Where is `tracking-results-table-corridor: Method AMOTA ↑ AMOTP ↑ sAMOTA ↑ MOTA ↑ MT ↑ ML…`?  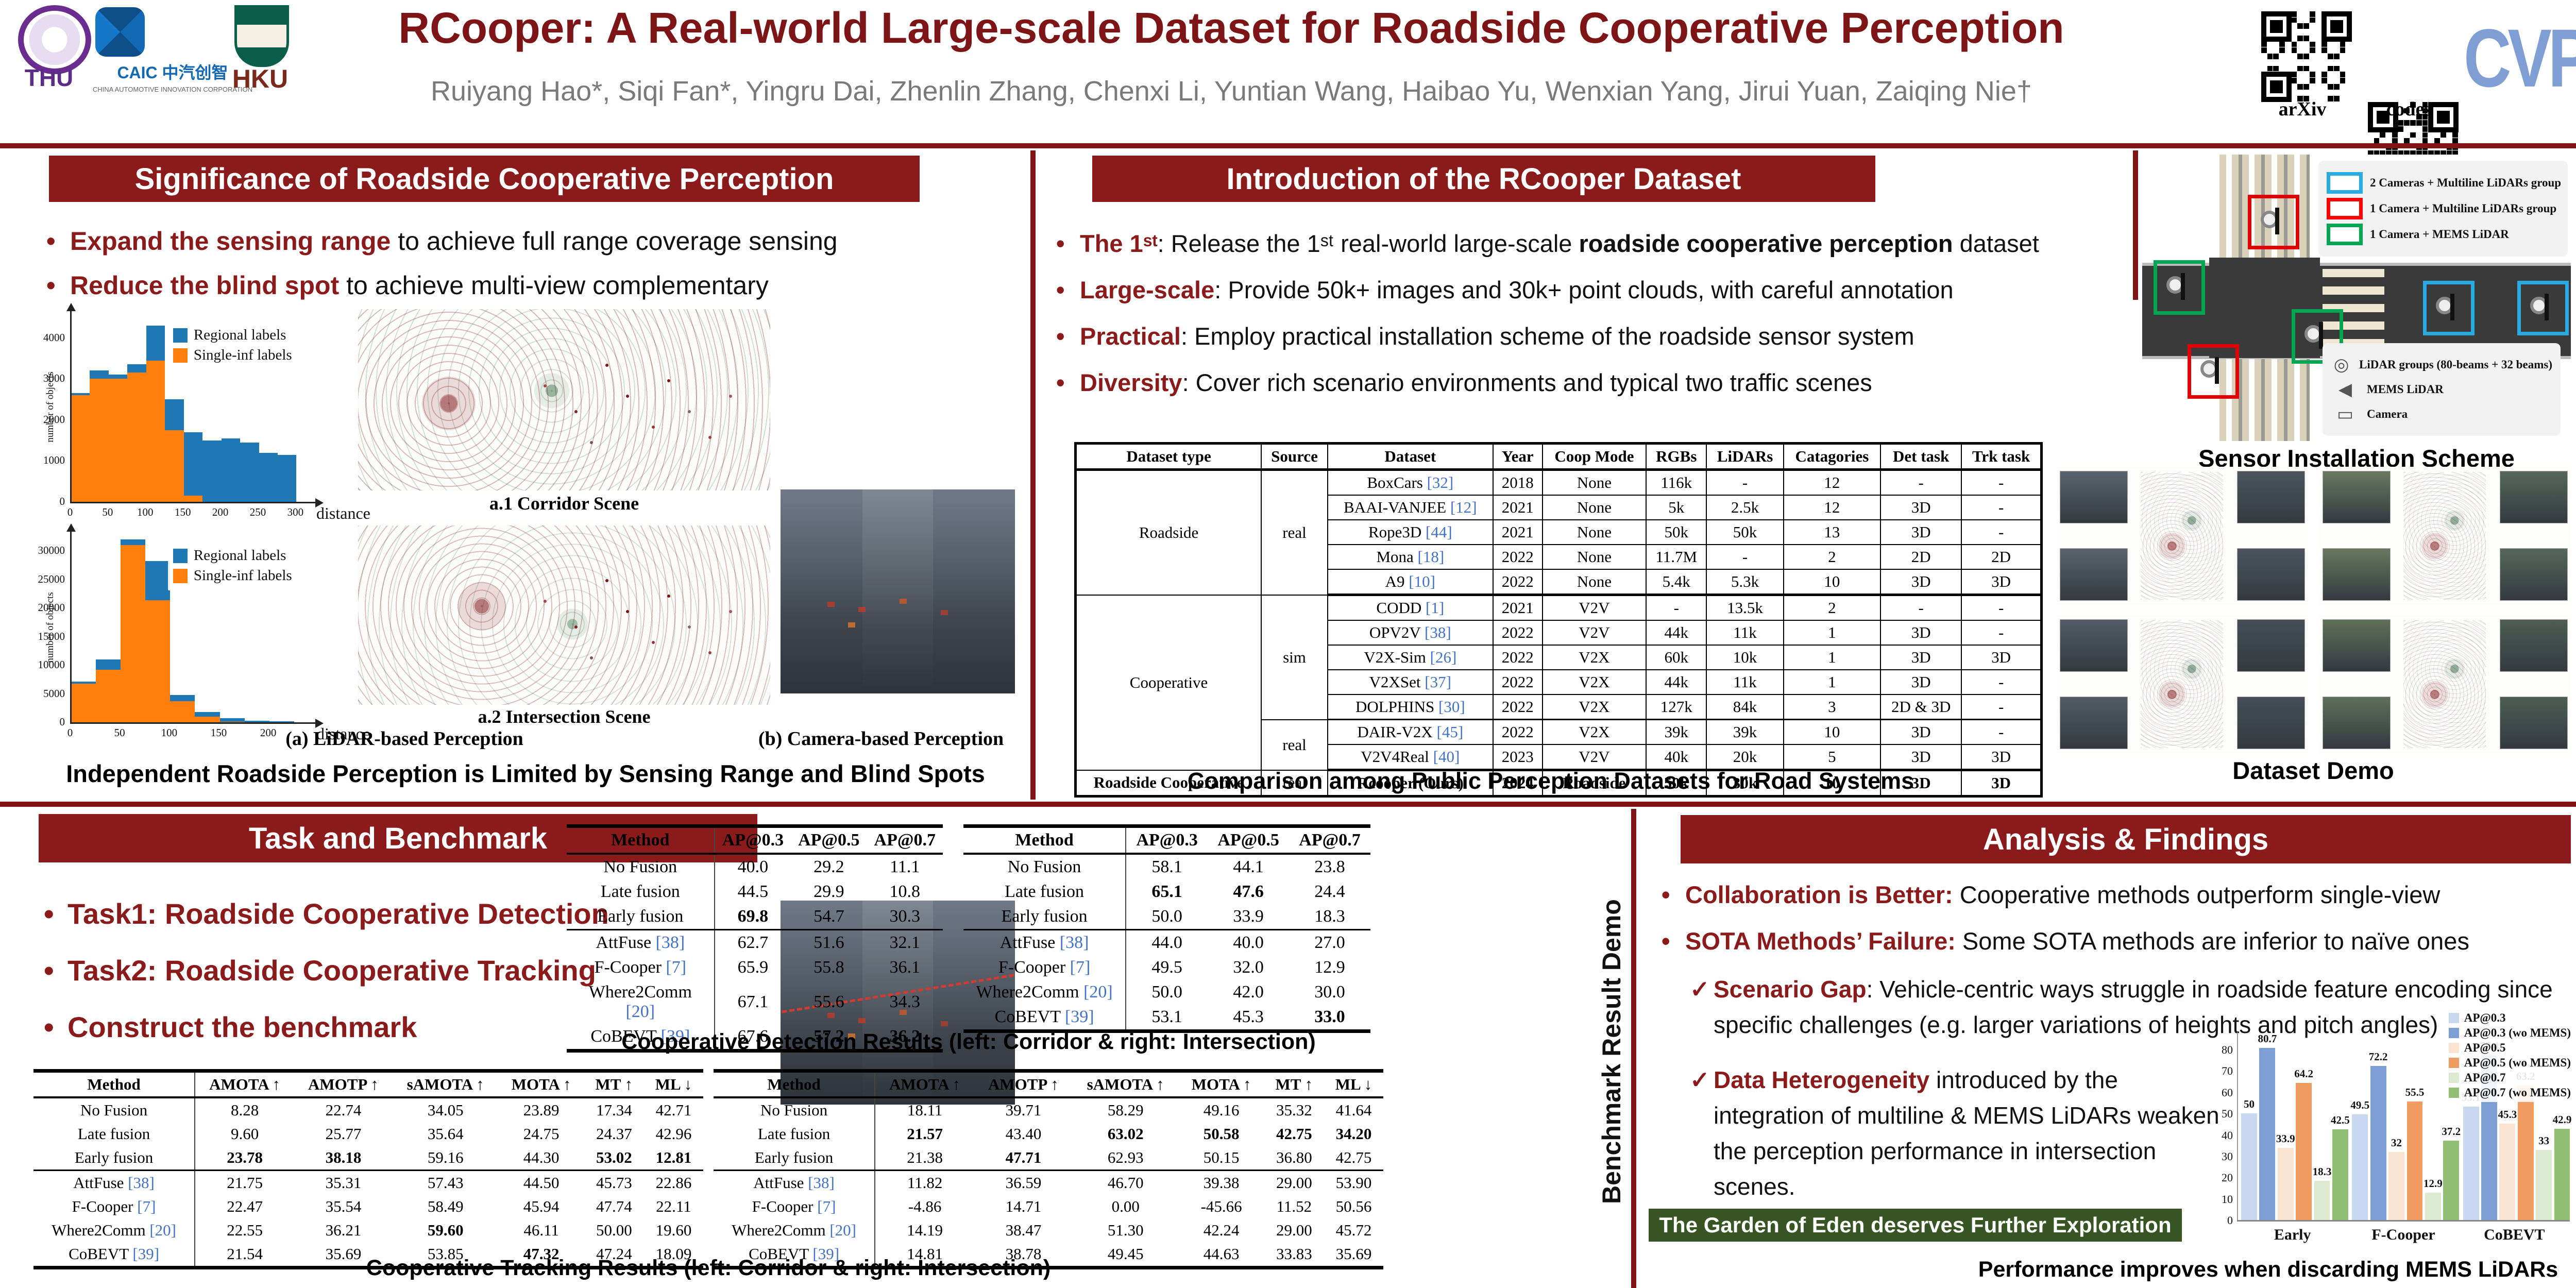
tracking-results-table-corridor: Method AMOTA ↑ AMOTP ↑ sAMOTA ↑ MOTA ↑ MT ↑ ML… is located at coordinates (368, 1169).